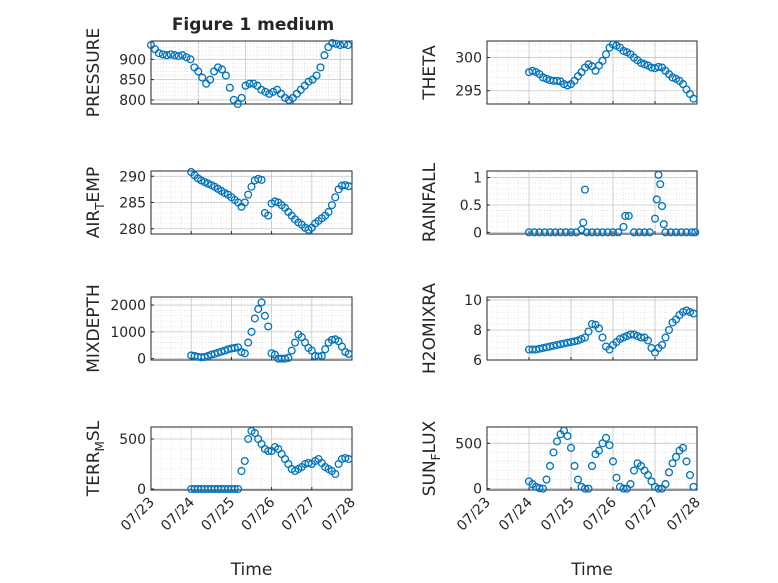 Image resolution: width=778 pixels, height=583 pixels. What do you see at coordinates (477, 179) in the screenshot?
I see `y-tick-label: 1` at bounding box center [477, 179].